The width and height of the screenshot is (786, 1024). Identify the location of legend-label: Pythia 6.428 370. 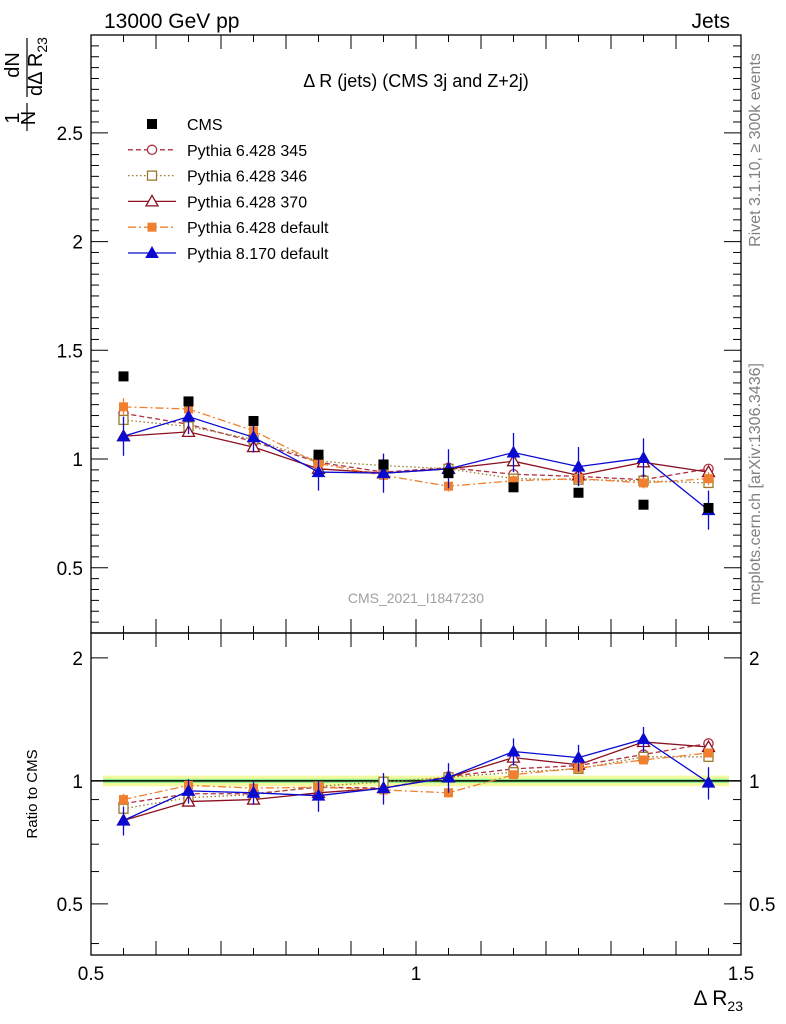
(247, 202).